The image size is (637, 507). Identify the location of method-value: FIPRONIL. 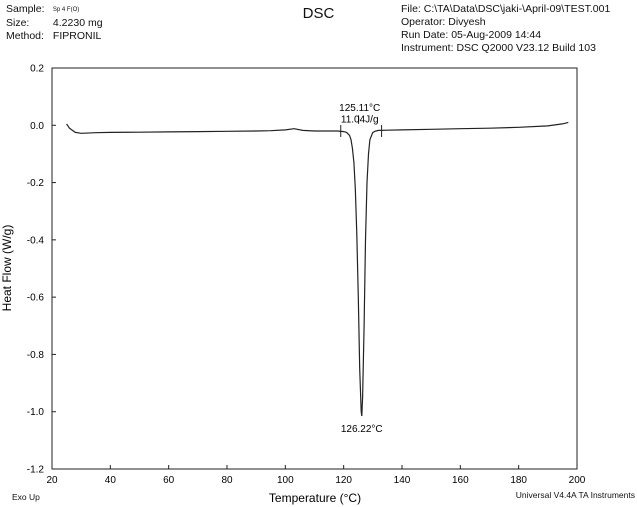
(77, 36).